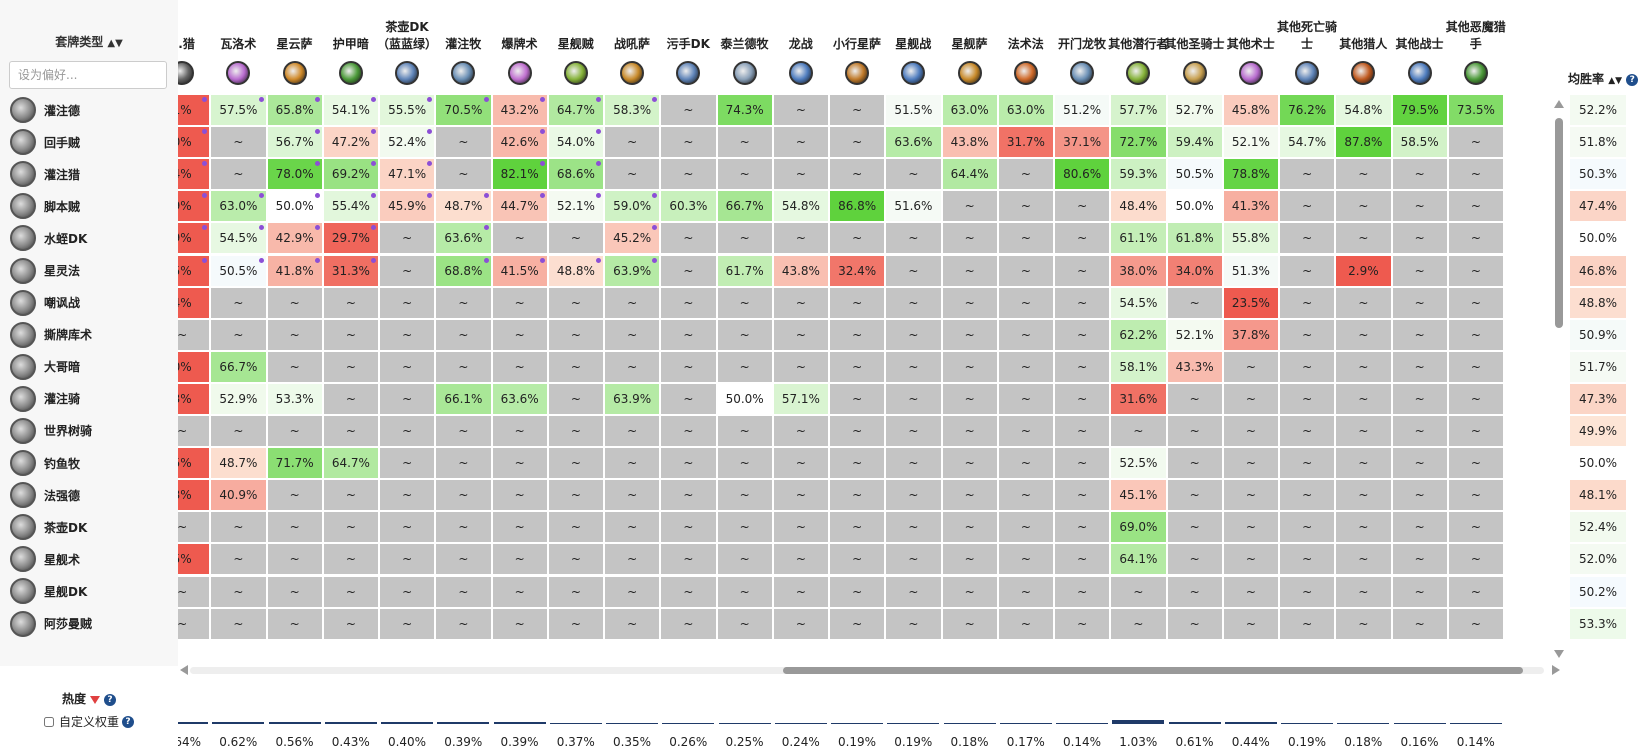 The image size is (1639, 751). What do you see at coordinates (1251, 47) in the screenshot?
I see `column-header: 其他术士` at bounding box center [1251, 47].